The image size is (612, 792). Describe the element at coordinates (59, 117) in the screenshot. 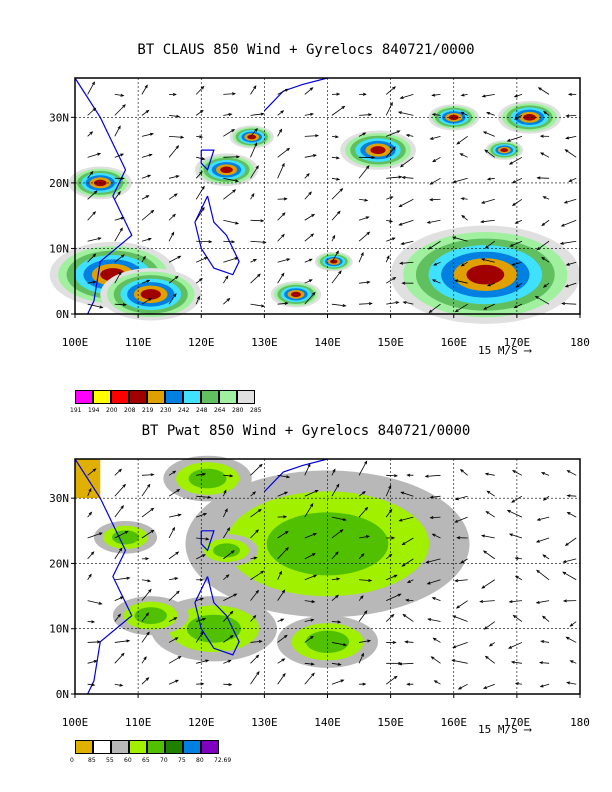

I see `y-tick-label: 30N` at that location.